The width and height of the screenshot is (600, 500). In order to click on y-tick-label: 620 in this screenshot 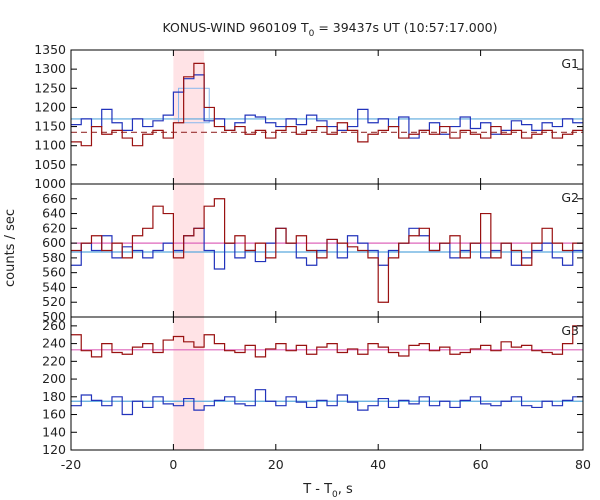, I will do `click(54, 227)`.